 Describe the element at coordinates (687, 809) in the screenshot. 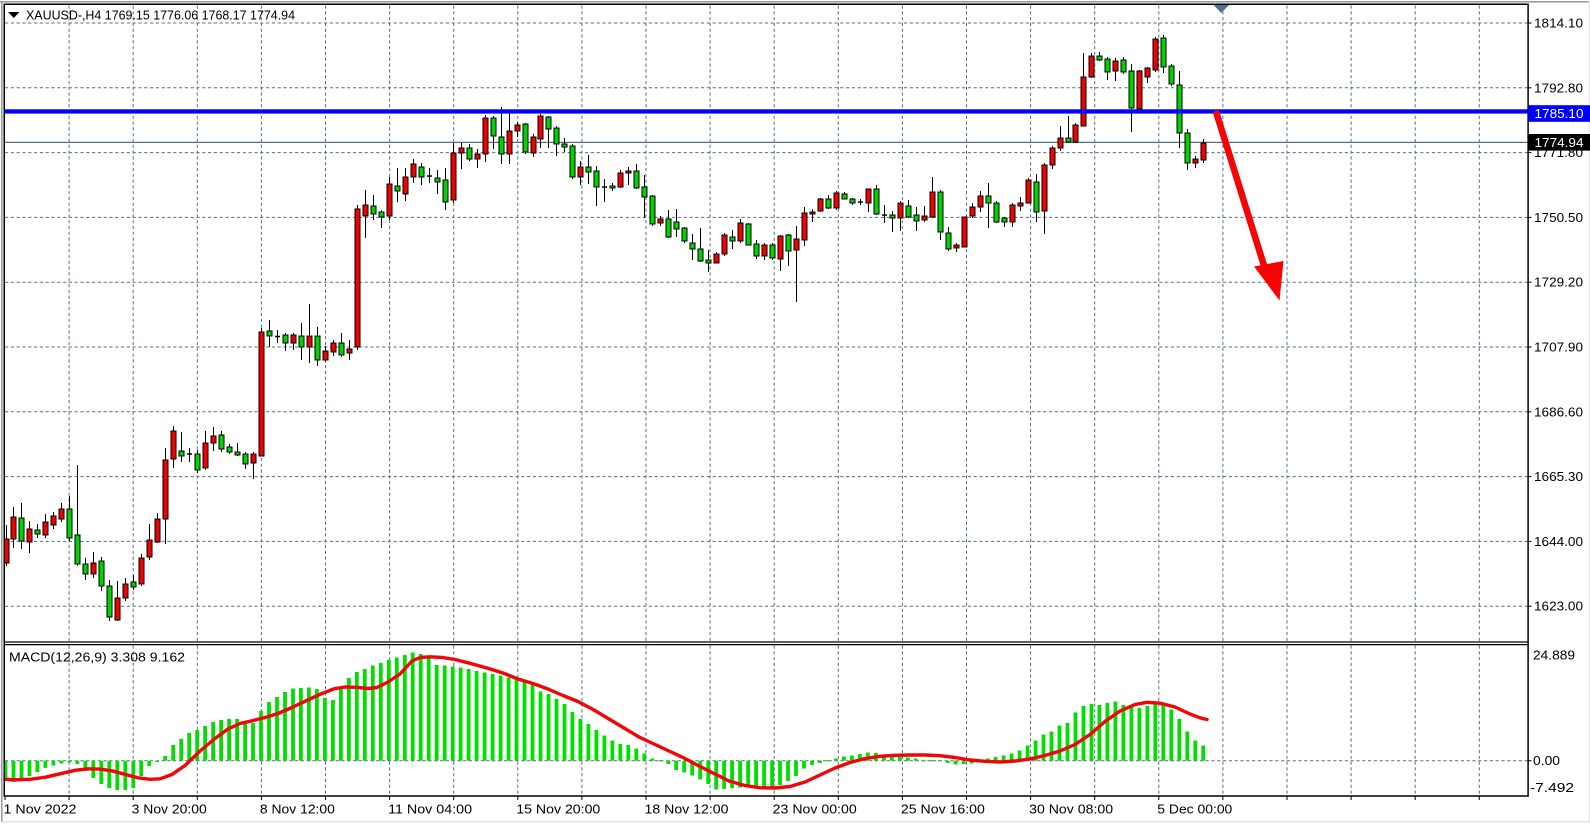

I see `svg-text: 18 Nov 12:00` at that location.